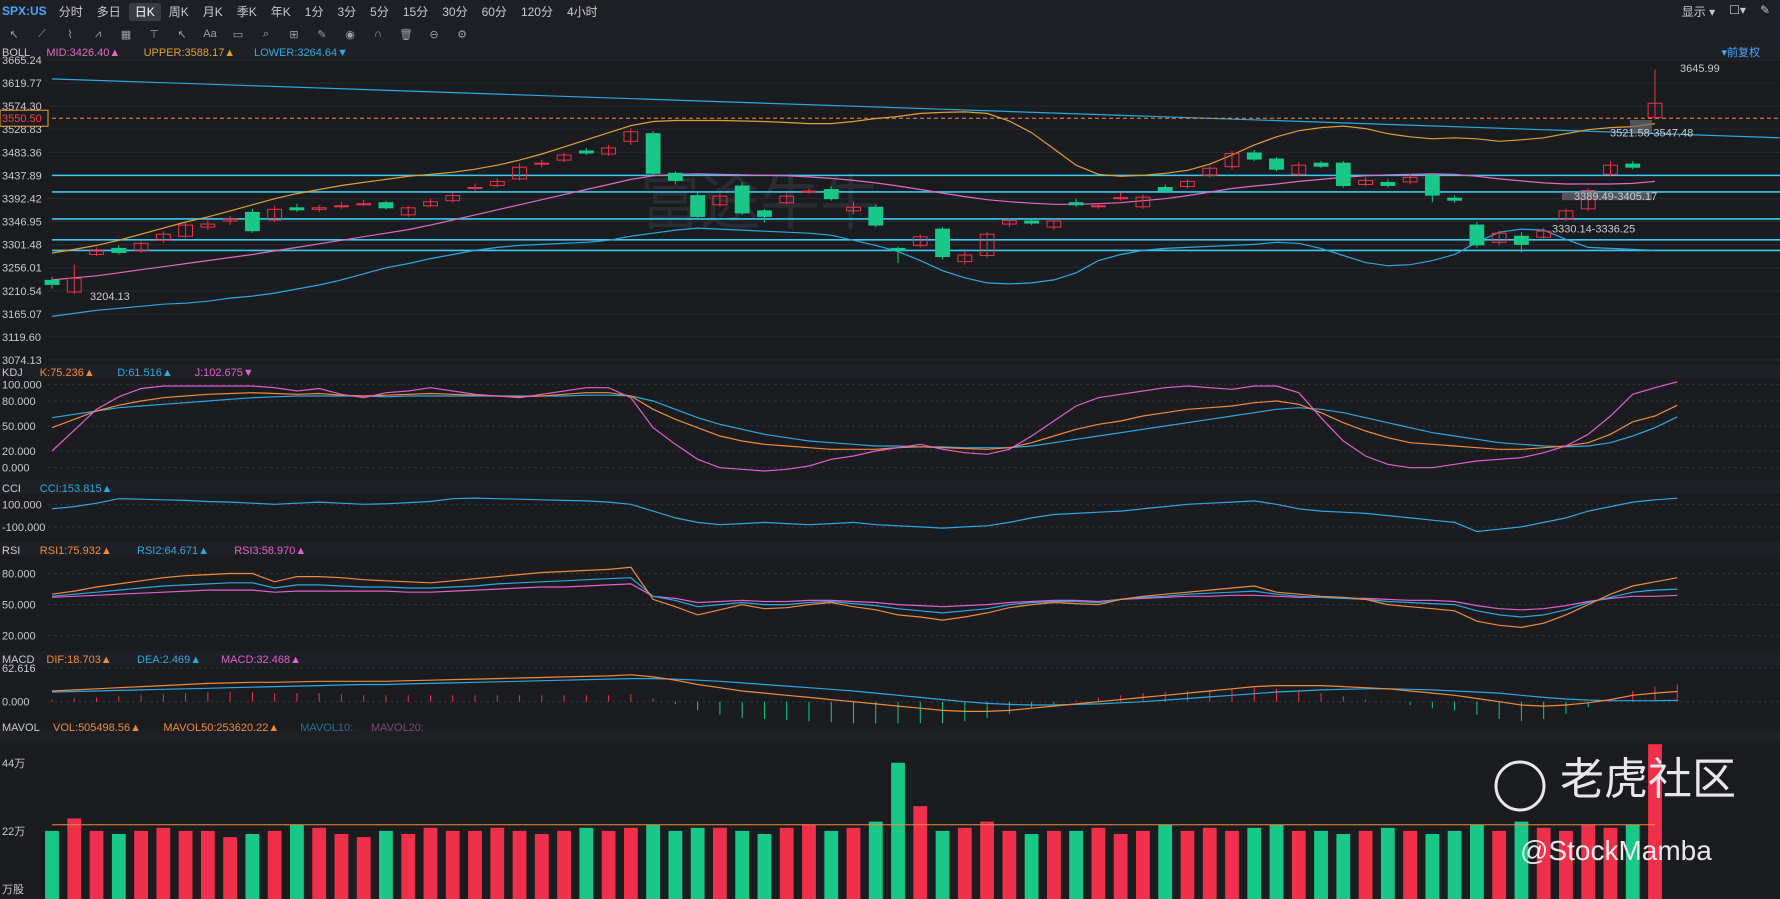 The height and width of the screenshot is (899, 1780). Describe the element at coordinates (1737, 10) in the screenshot. I see `window-icon: ☐▾` at that location.